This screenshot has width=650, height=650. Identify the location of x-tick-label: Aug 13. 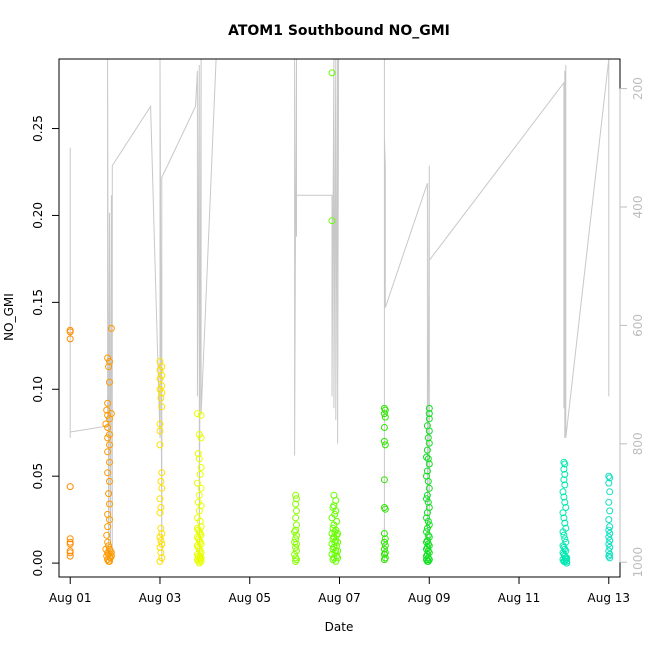
(609, 598).